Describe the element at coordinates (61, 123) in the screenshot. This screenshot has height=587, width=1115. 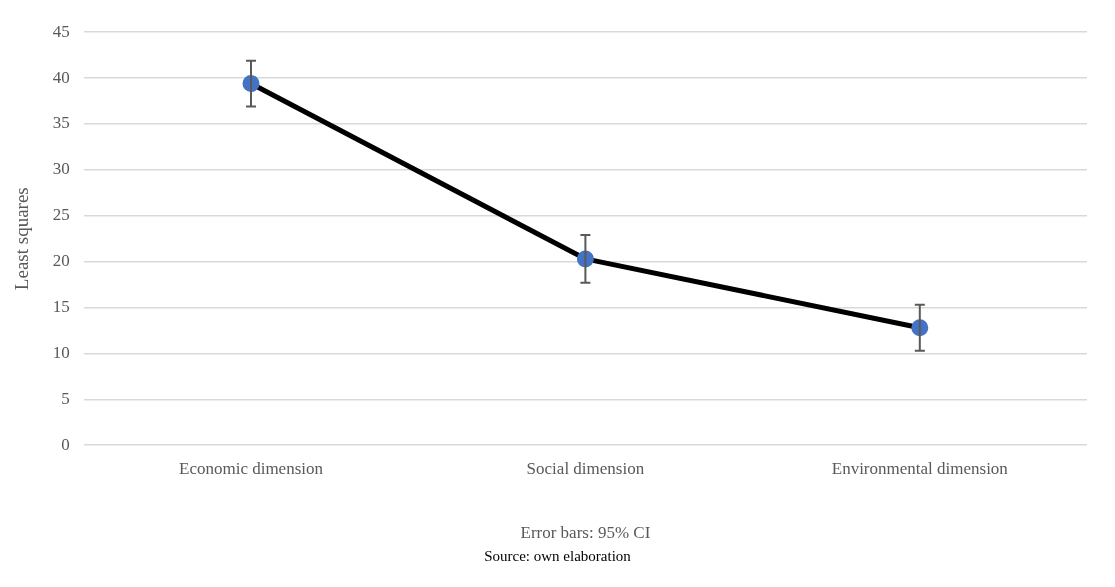
I see `y-tick-label: 35` at that location.